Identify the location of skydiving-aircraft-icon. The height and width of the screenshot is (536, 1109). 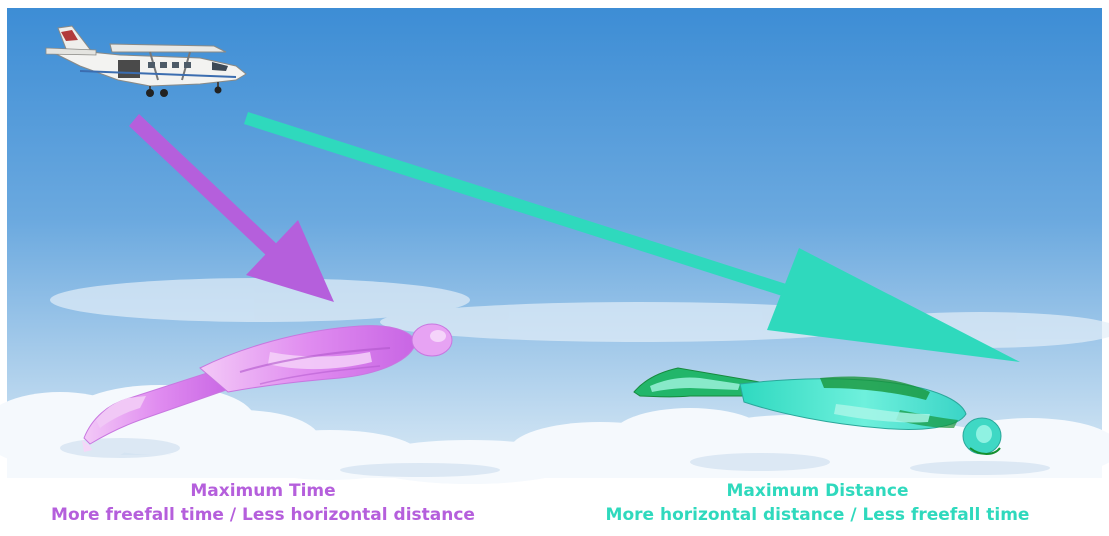
(146, 61).